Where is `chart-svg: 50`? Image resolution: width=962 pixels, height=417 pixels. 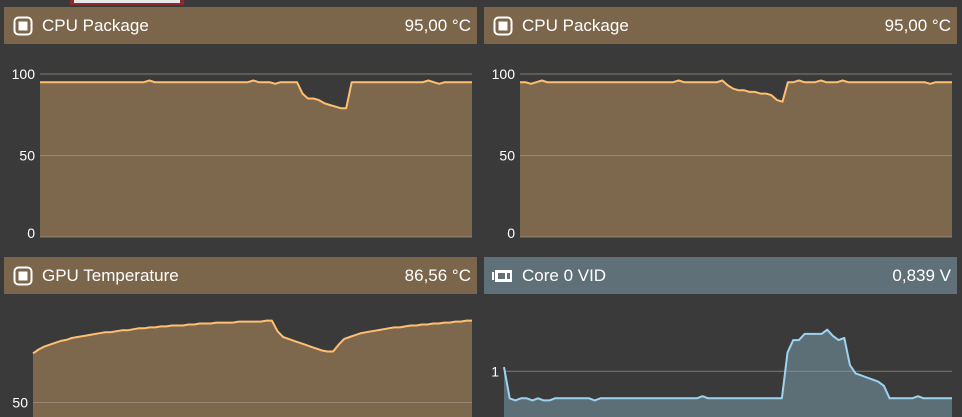 chart-svg: 50 is located at coordinates (242, 368).